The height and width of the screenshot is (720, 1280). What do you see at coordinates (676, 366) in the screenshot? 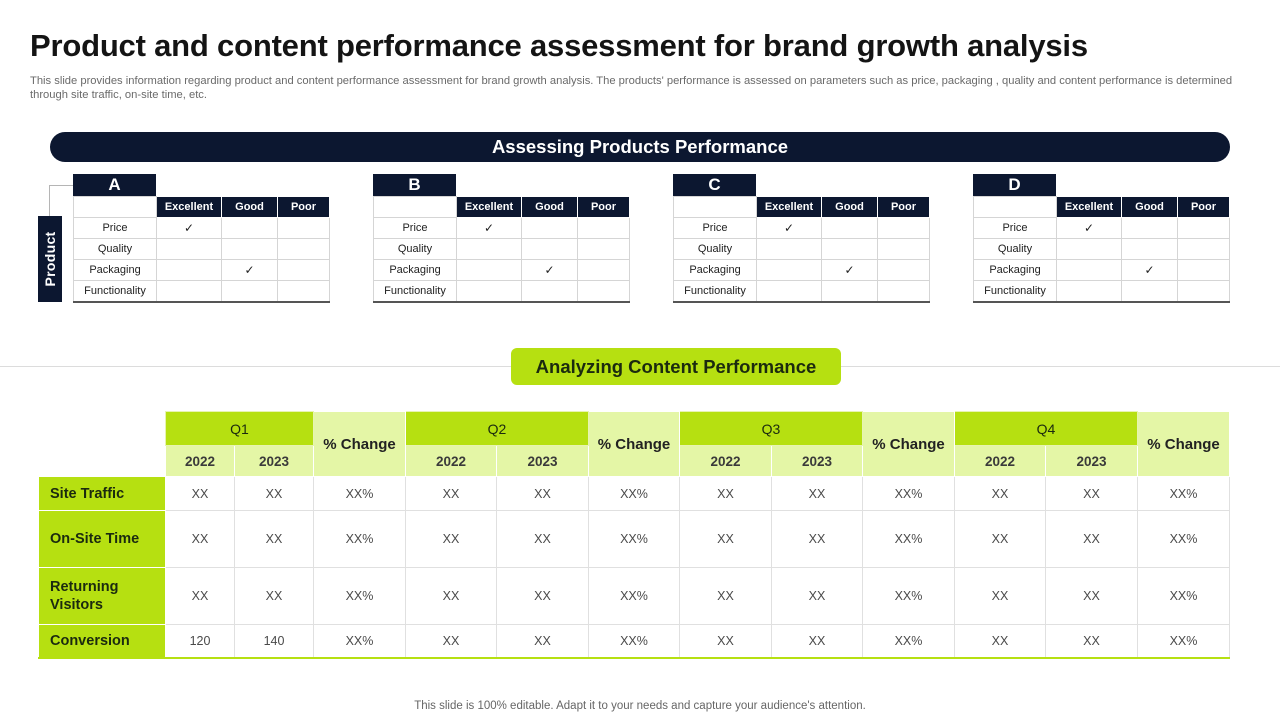
I see `content-section-banner: Analyzing Content Performance` at bounding box center [676, 366].